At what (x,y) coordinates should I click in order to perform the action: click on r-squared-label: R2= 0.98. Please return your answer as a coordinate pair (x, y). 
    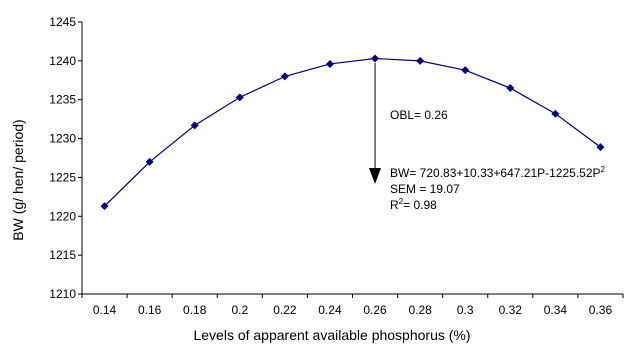
    Looking at the image, I should click on (413, 204).